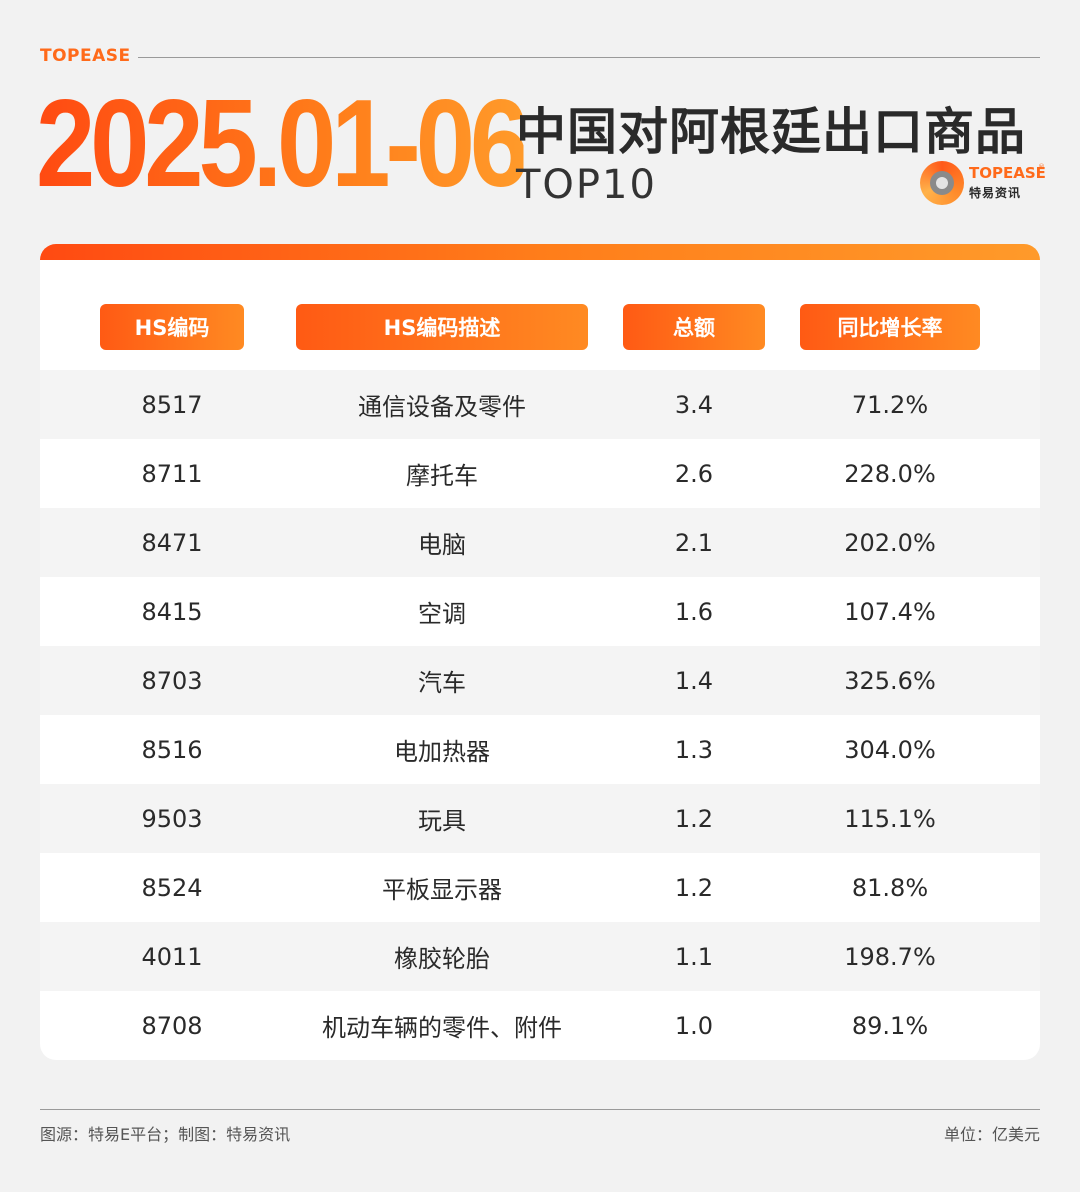  I want to click on total-cell: 1.3, so click(694, 749).